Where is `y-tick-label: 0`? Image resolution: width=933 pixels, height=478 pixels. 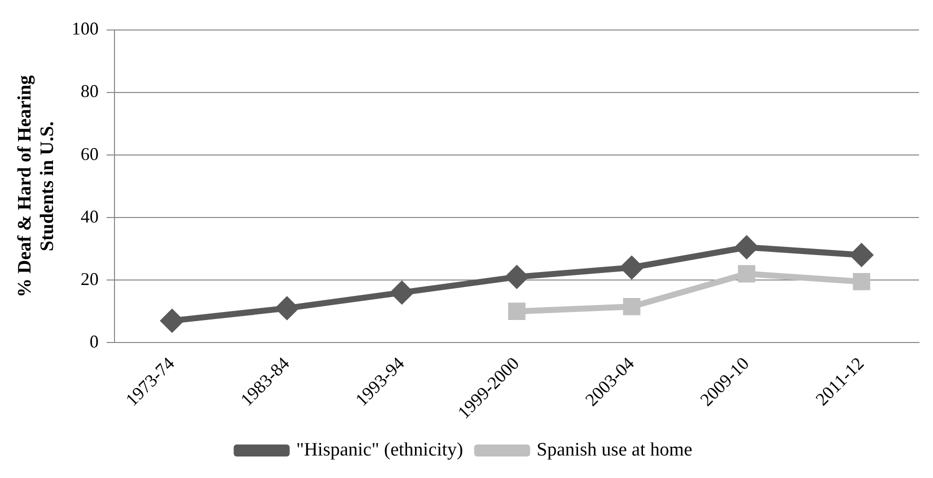
y-tick-label: 0 is located at coordinates (94, 341).